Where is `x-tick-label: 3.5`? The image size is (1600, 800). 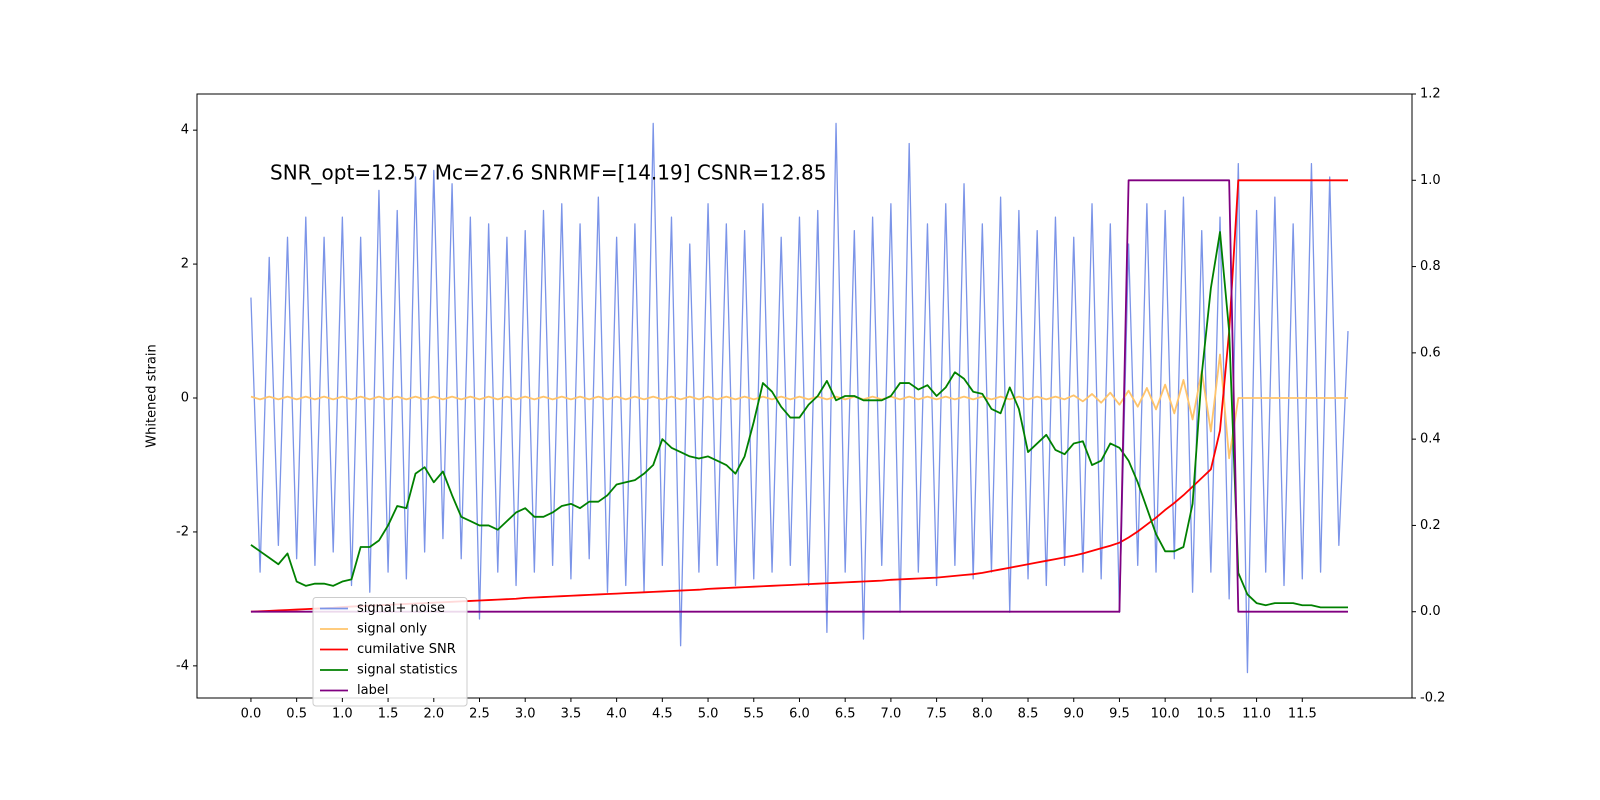 x-tick-label: 3.5 is located at coordinates (571, 714).